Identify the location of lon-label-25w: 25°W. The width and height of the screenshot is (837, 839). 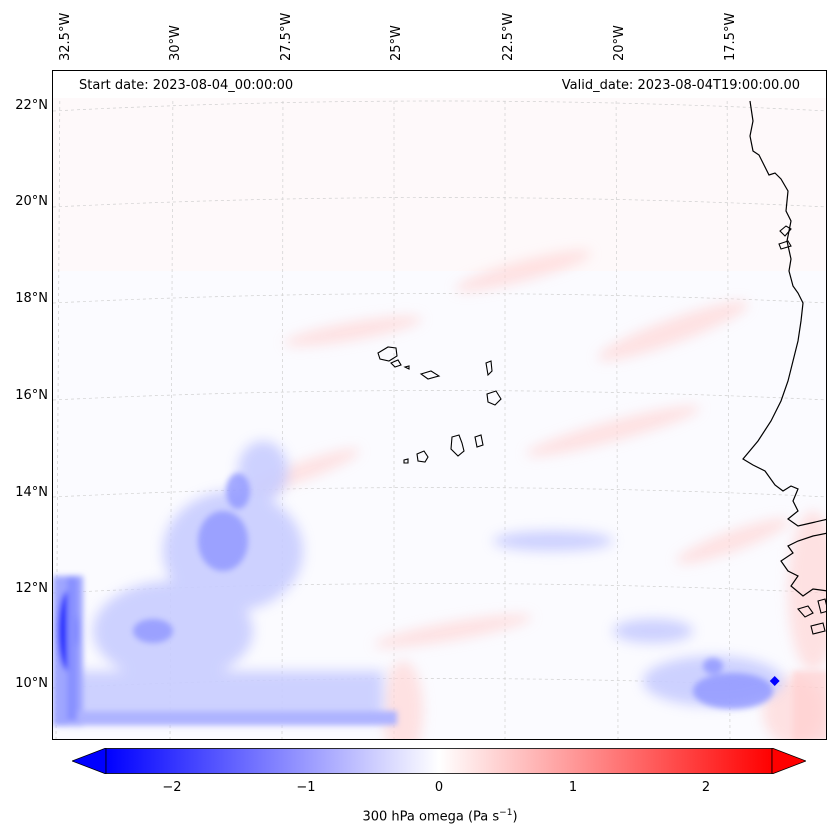
(396, 43).